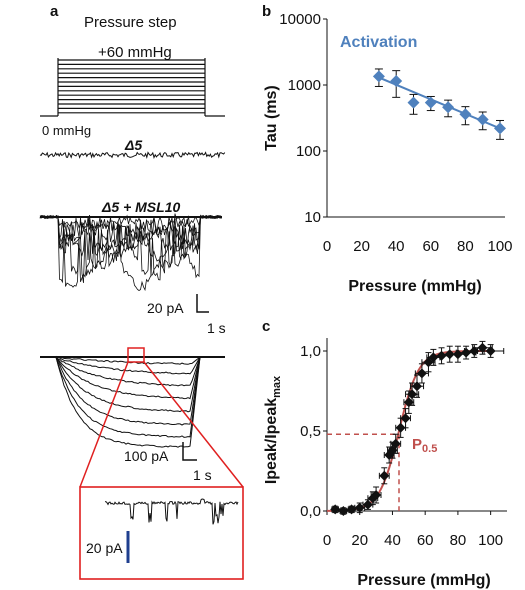 Image resolution: width=525 pixels, height=590 pixels. What do you see at coordinates (310, 511) in the screenshot?
I see `c-y-tick-label: 0,0` at bounding box center [310, 511].